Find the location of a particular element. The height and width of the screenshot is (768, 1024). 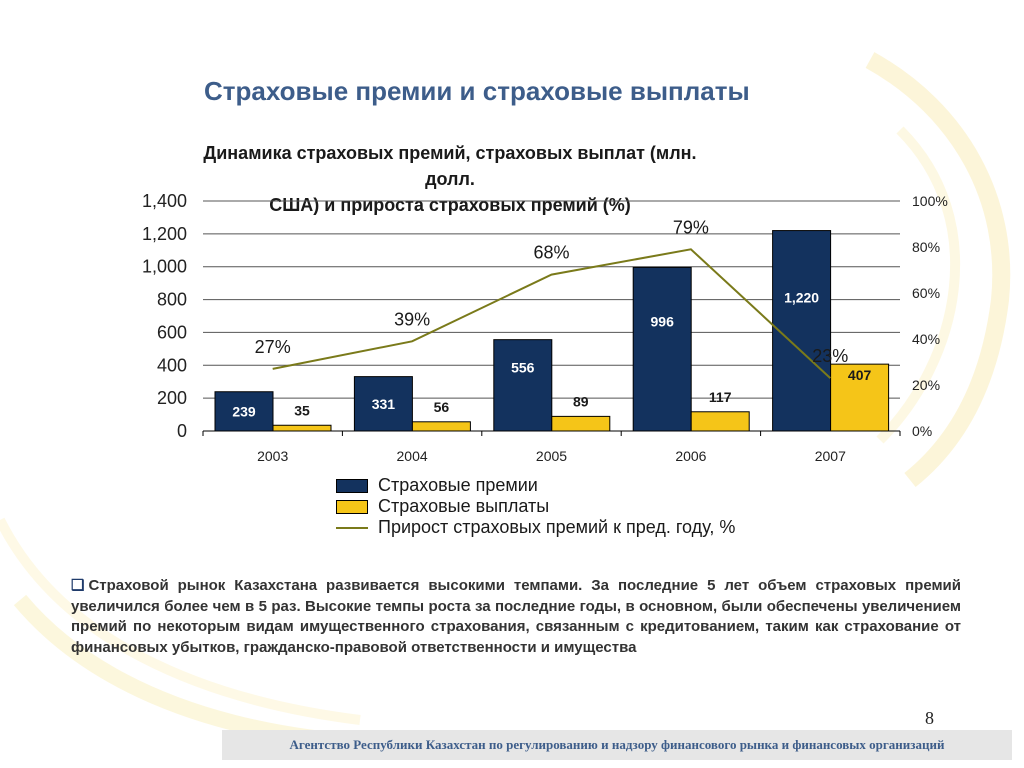

legend-item-premiums: Страховые премии is located at coordinates (535, 485).